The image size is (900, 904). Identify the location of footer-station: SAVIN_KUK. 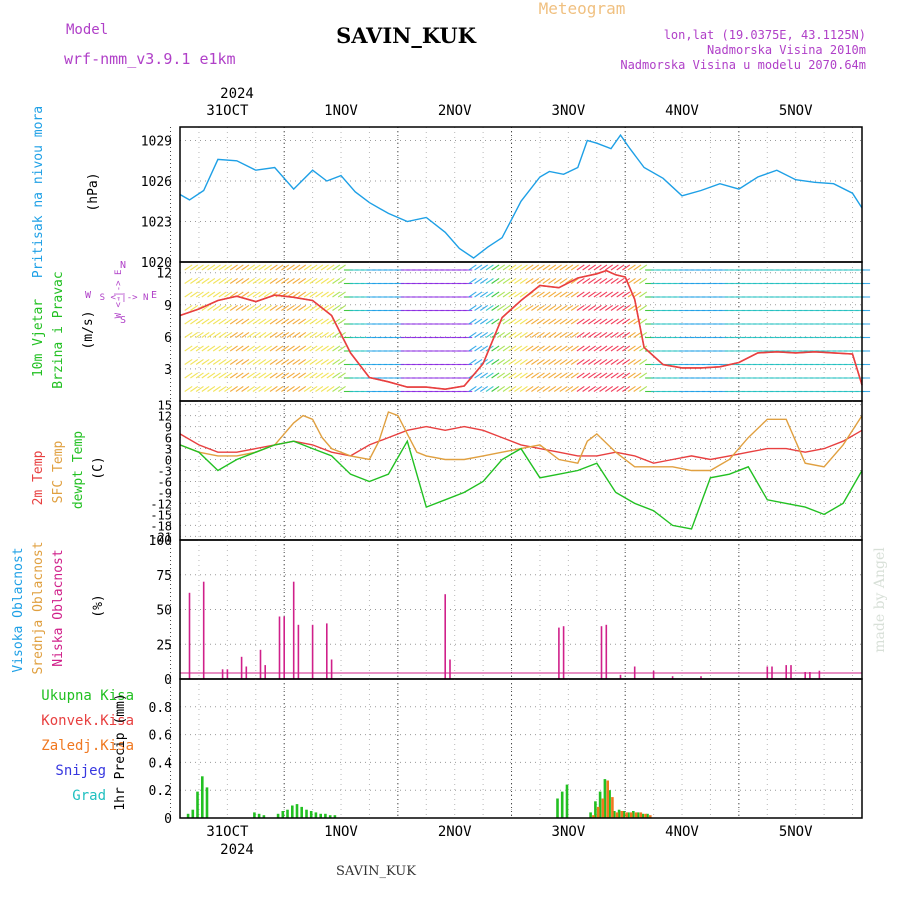
(376, 871).